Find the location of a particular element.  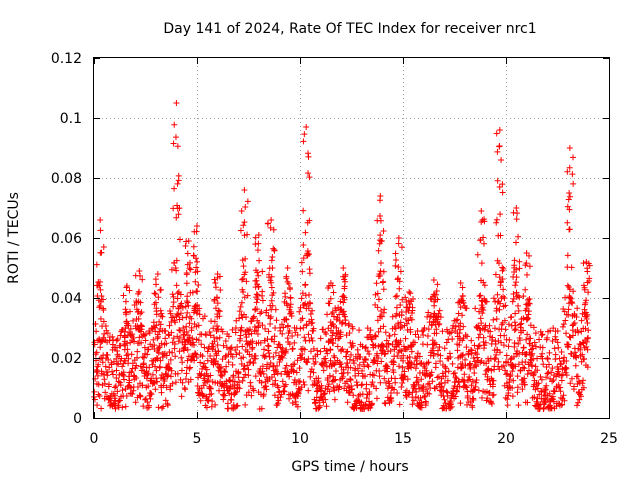

y-tick-label: 0.08 is located at coordinates (66, 179).